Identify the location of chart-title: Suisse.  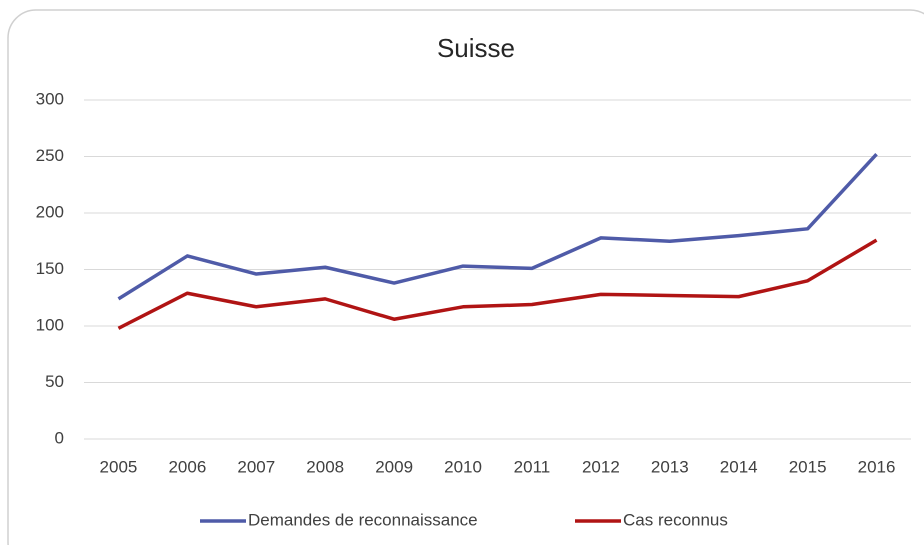
(476, 48).